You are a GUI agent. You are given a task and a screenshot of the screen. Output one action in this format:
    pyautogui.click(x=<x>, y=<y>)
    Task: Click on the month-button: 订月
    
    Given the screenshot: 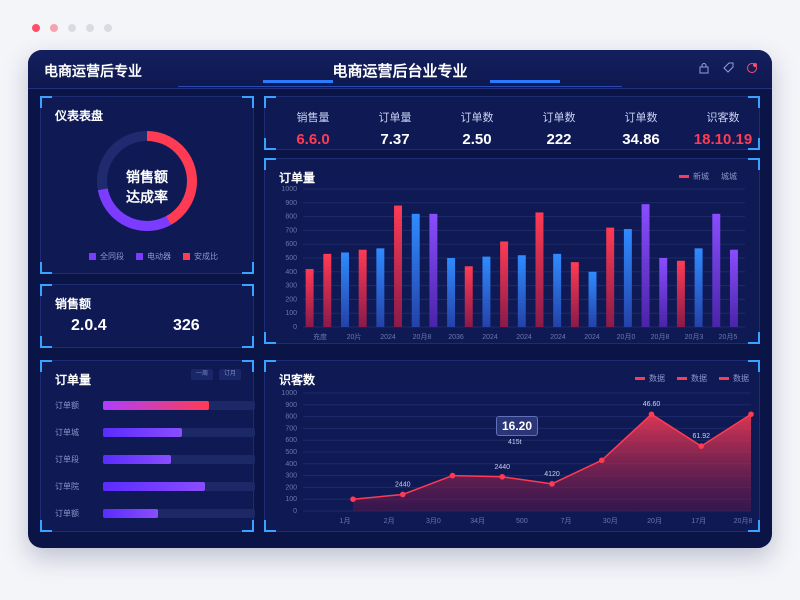 What is the action you would take?
    pyautogui.click(x=230, y=374)
    